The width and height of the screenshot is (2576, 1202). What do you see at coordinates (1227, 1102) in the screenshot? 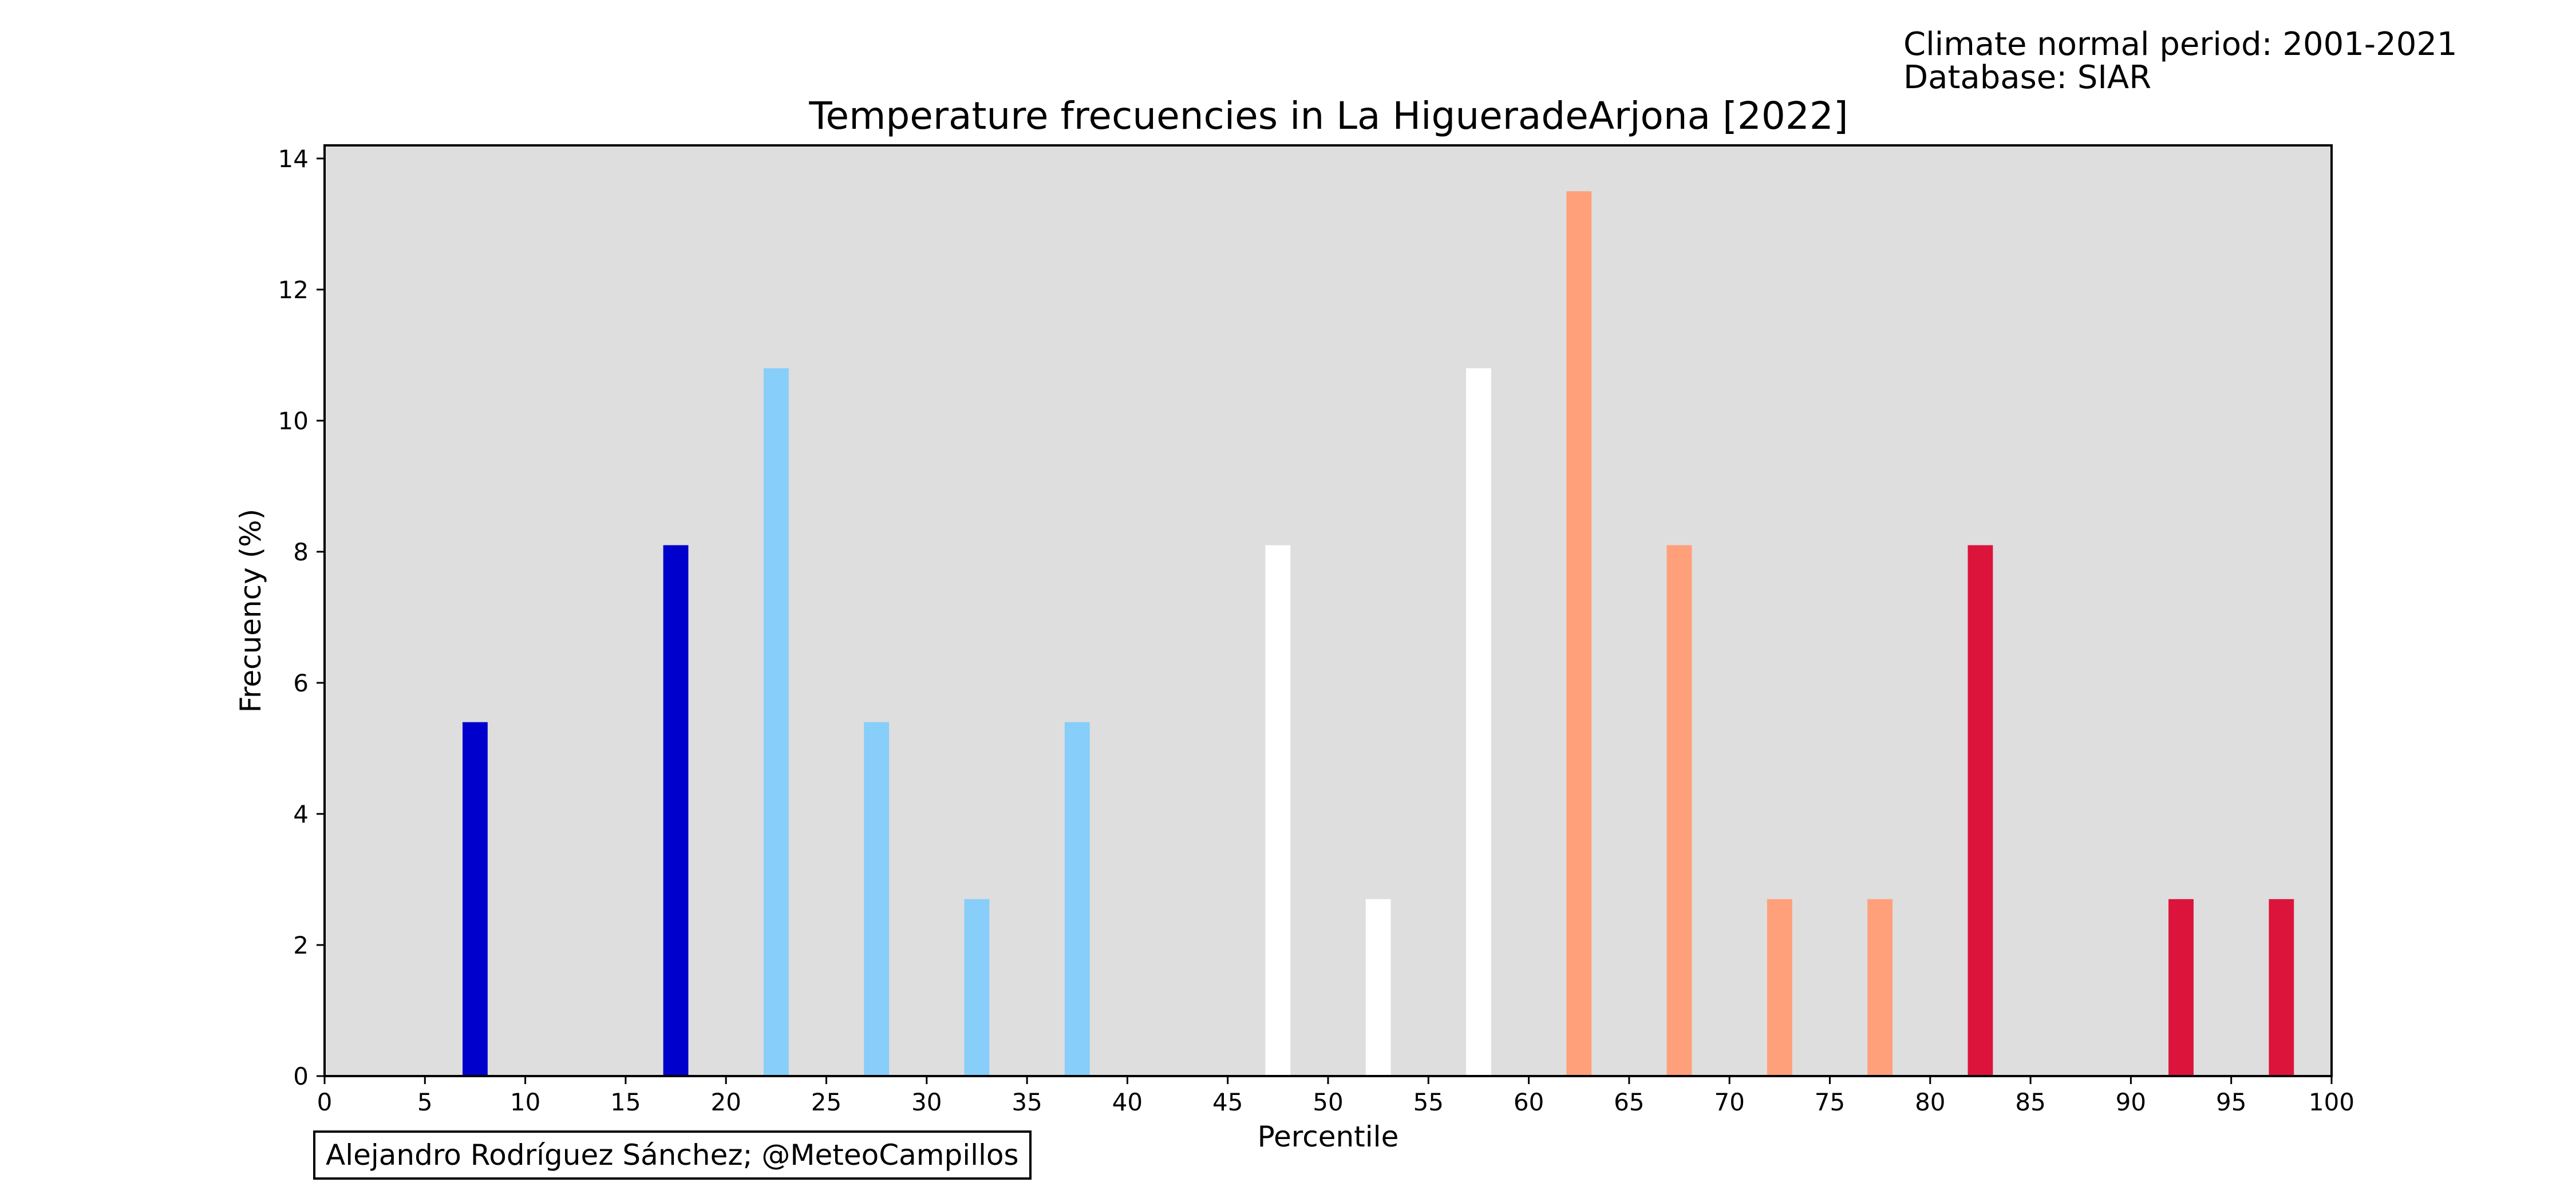
I see `x-tick-label: 45` at bounding box center [1227, 1102].